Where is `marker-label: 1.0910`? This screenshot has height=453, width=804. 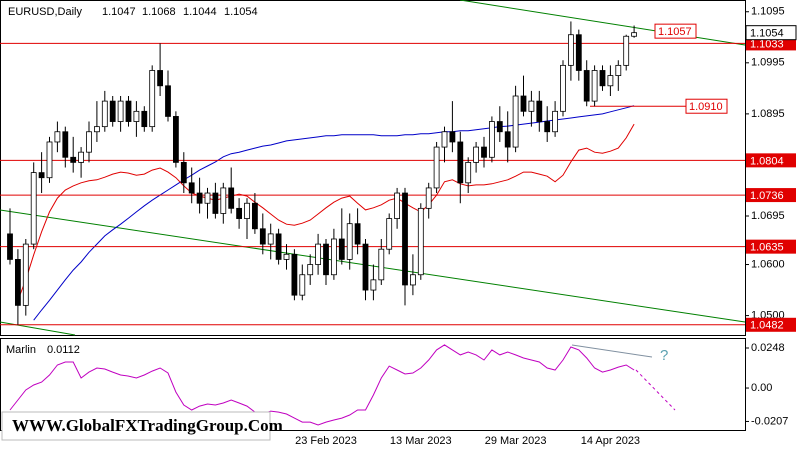 marker-label: 1.0910 is located at coordinates (706, 107).